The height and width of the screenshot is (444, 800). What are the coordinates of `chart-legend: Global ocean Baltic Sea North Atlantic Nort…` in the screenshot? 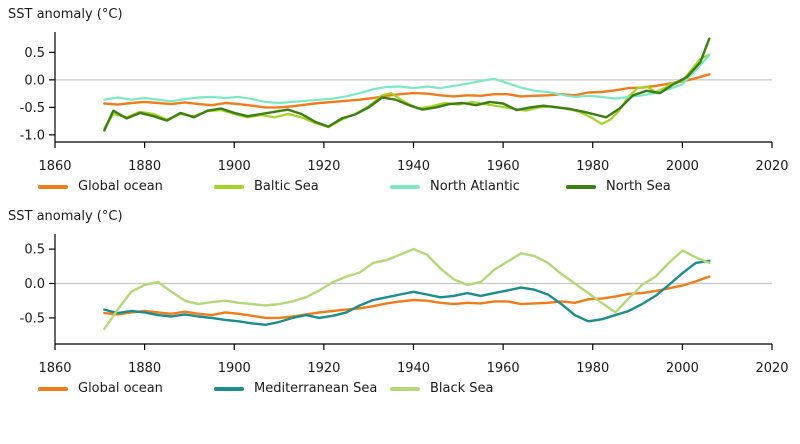 It's located at (400, 188).